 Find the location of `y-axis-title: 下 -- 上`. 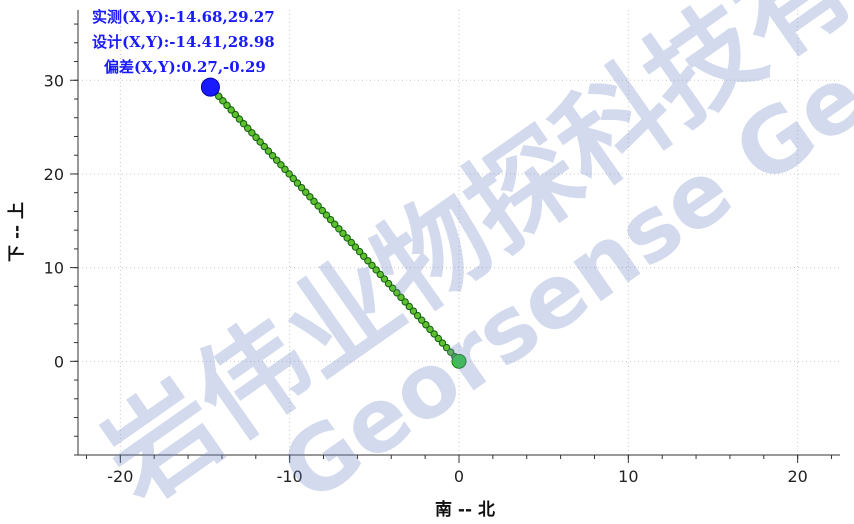

y-axis-title: 下 -- 上 is located at coordinates (17, 232).